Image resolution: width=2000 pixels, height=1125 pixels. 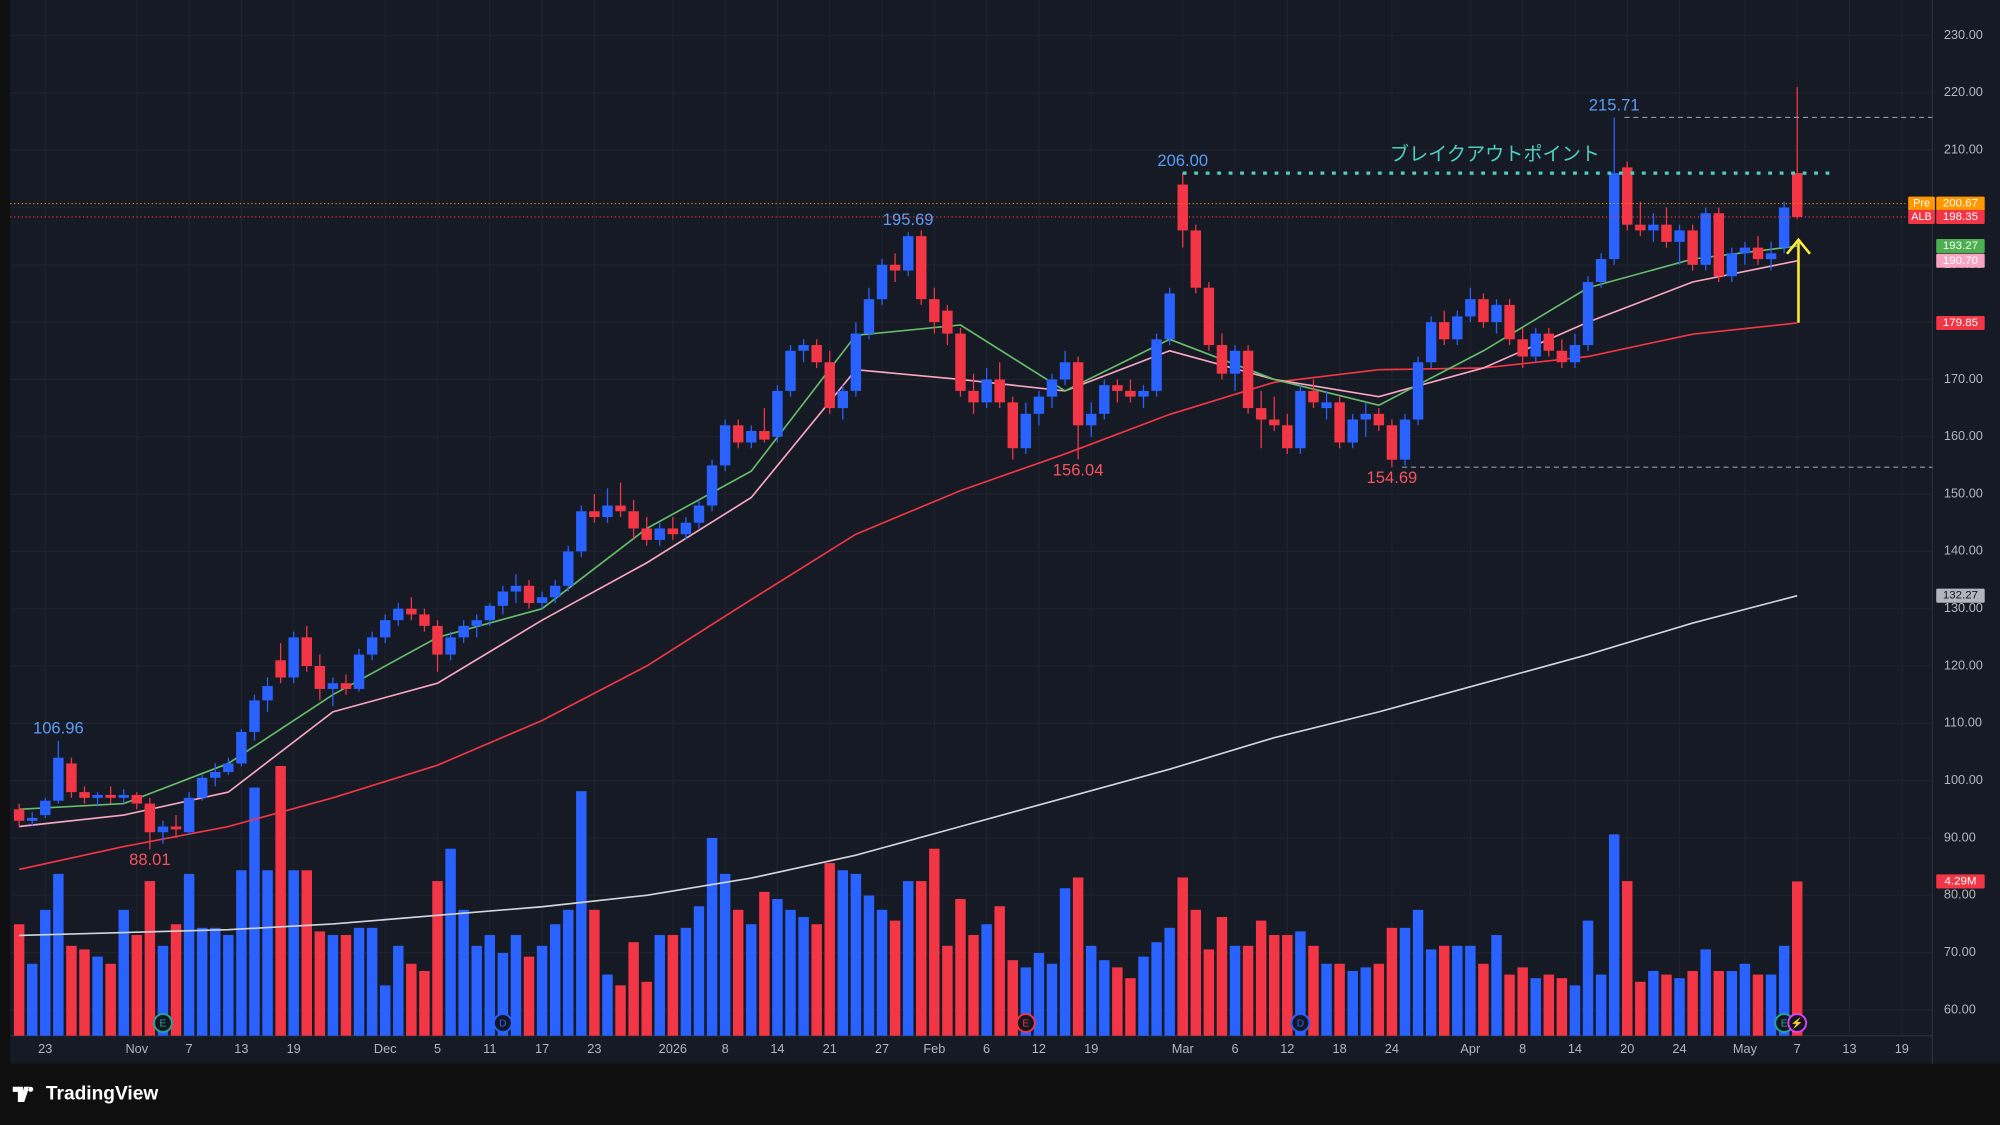 What do you see at coordinates (1575, 1048) in the screenshot?
I see `x-tick-label: 14` at bounding box center [1575, 1048].